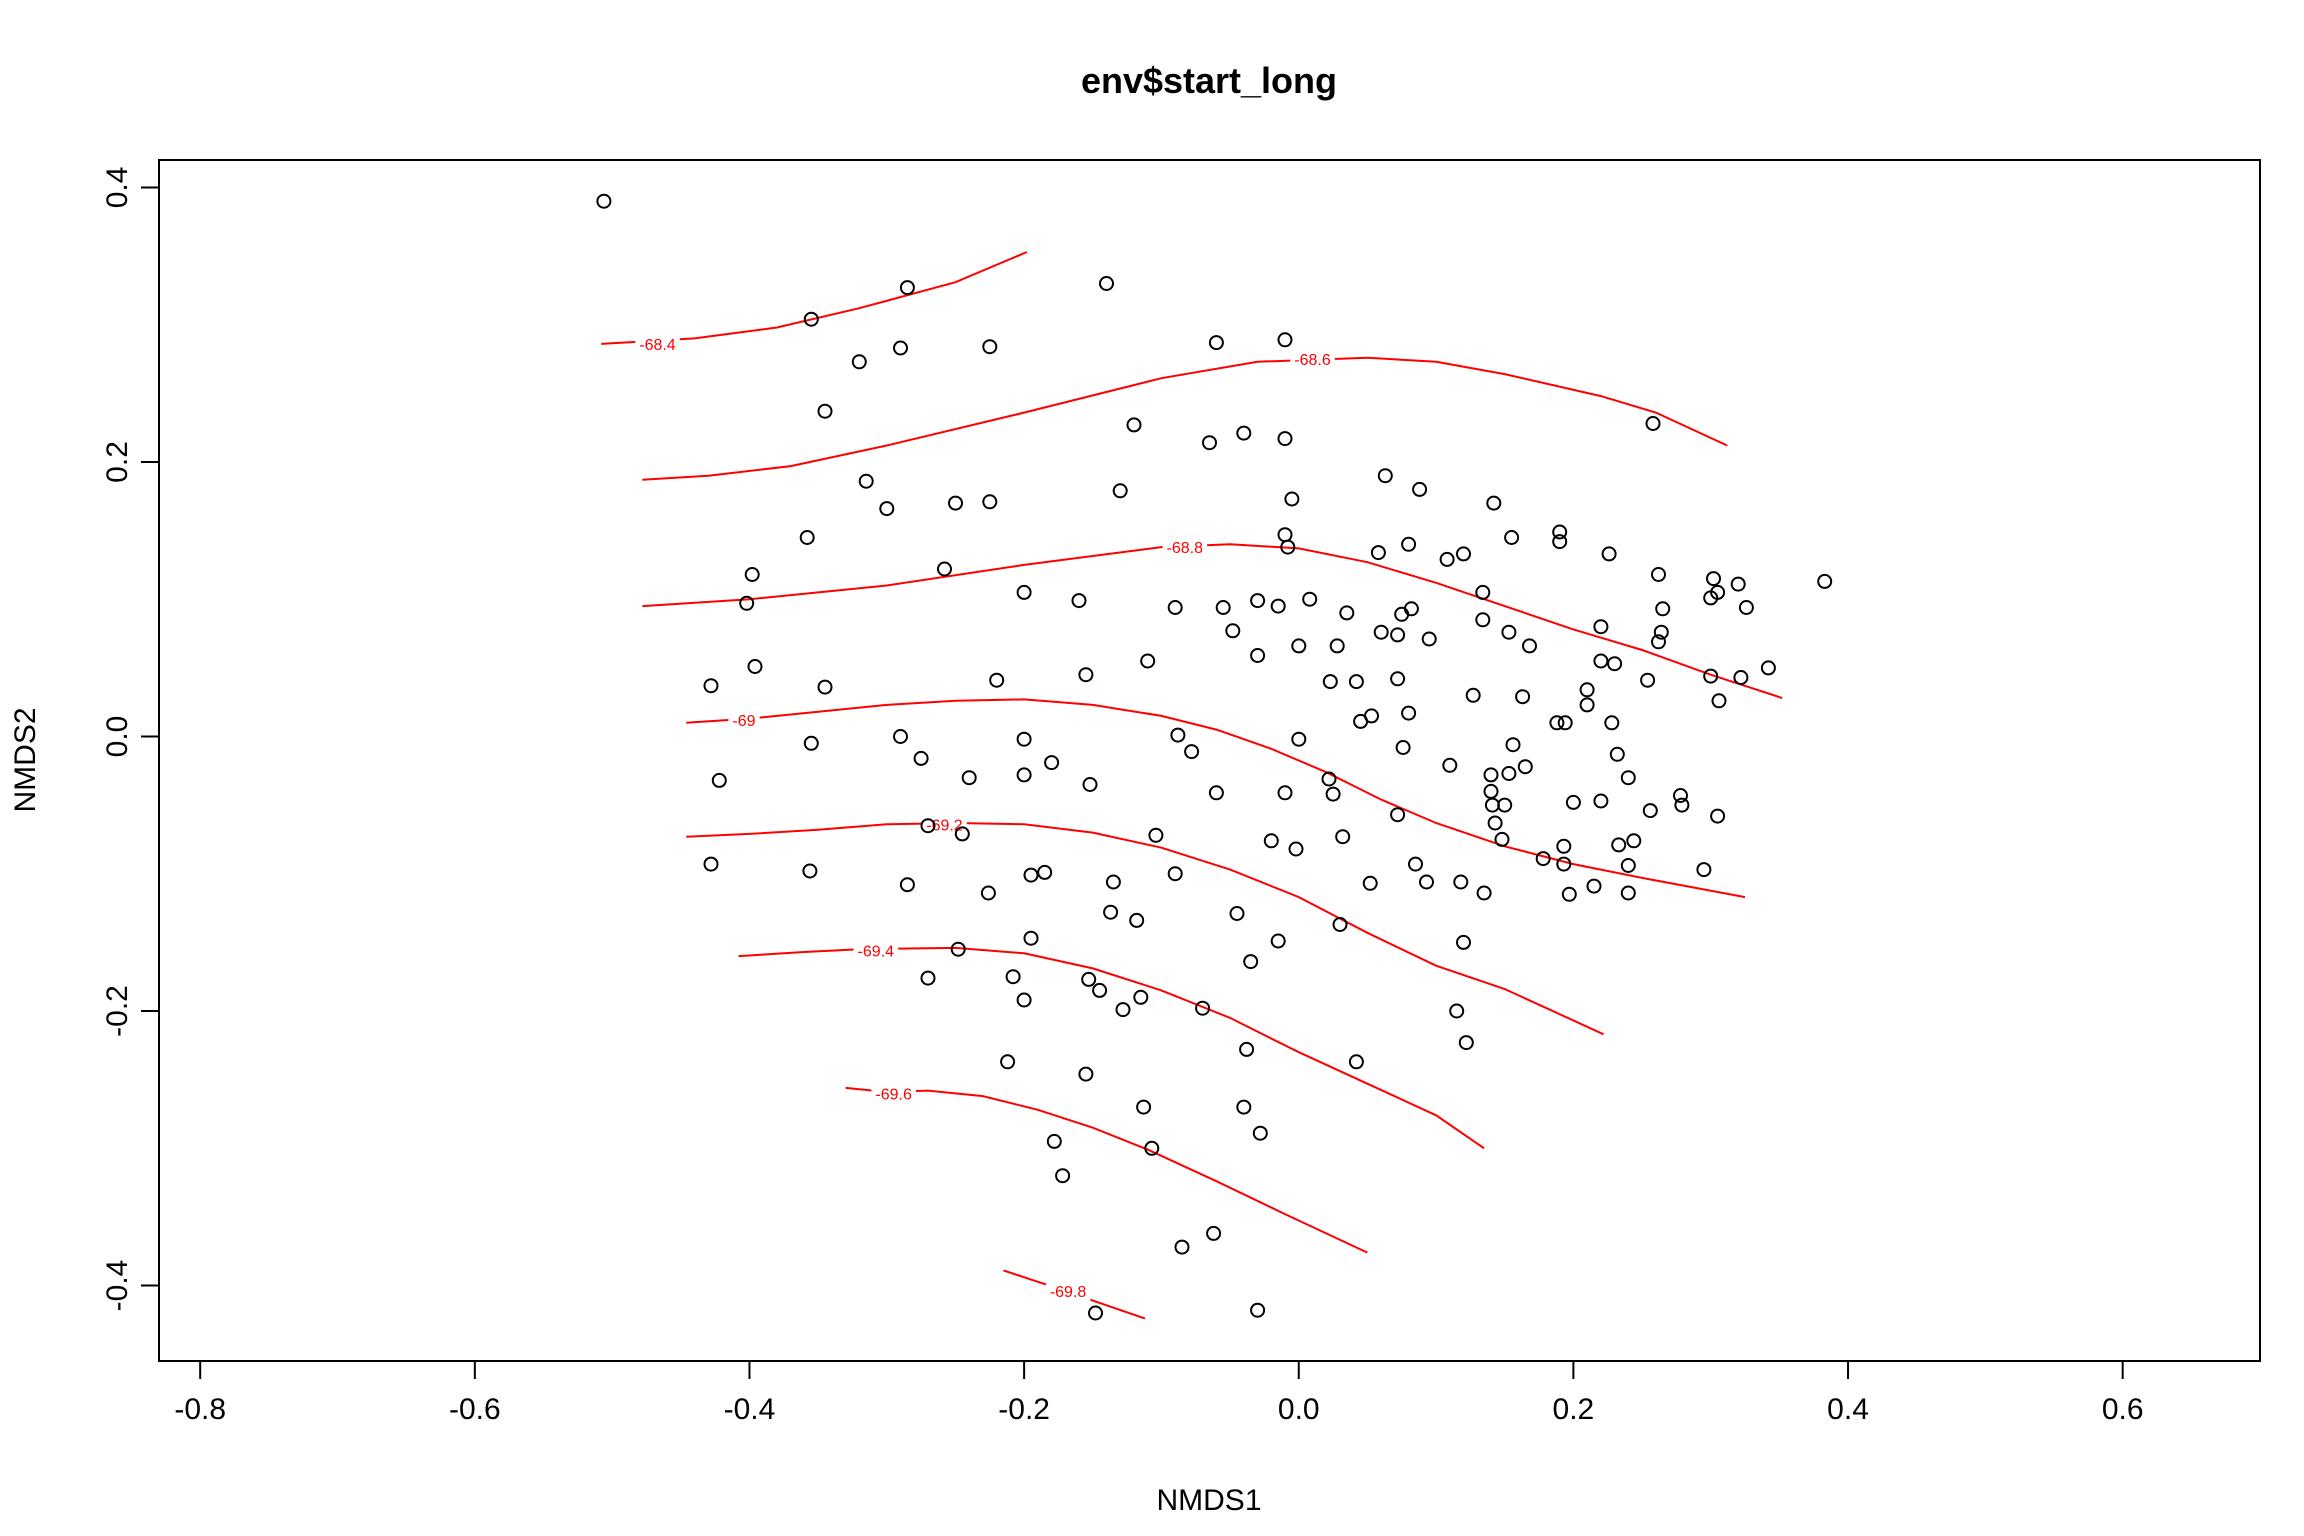 This screenshot has height=1536, width=2304. Describe the element at coordinates (117, 1011) in the screenshot. I see `y-tick-label: -0.2` at that location.